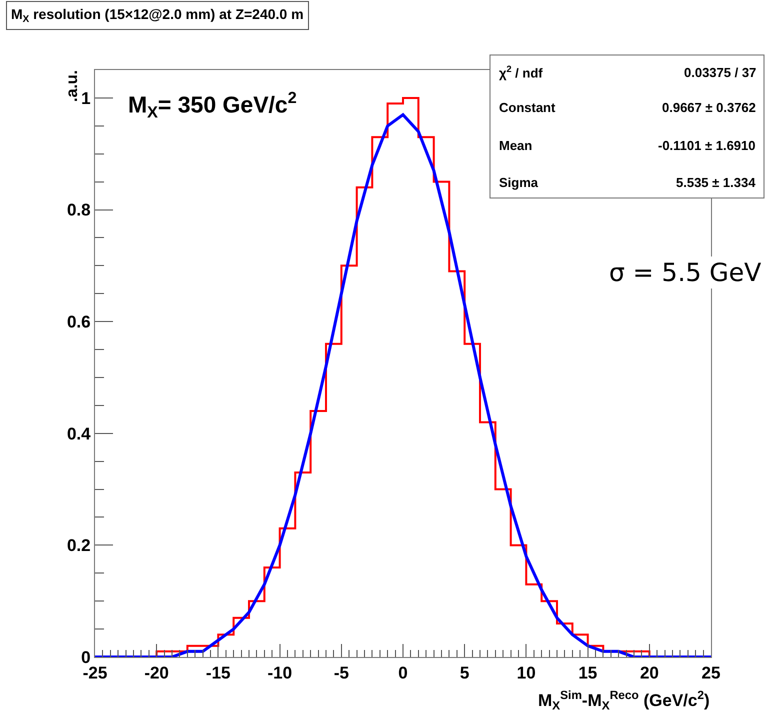 This screenshot has height=723, width=769. I want to click on annotation: Constant, so click(527, 107).